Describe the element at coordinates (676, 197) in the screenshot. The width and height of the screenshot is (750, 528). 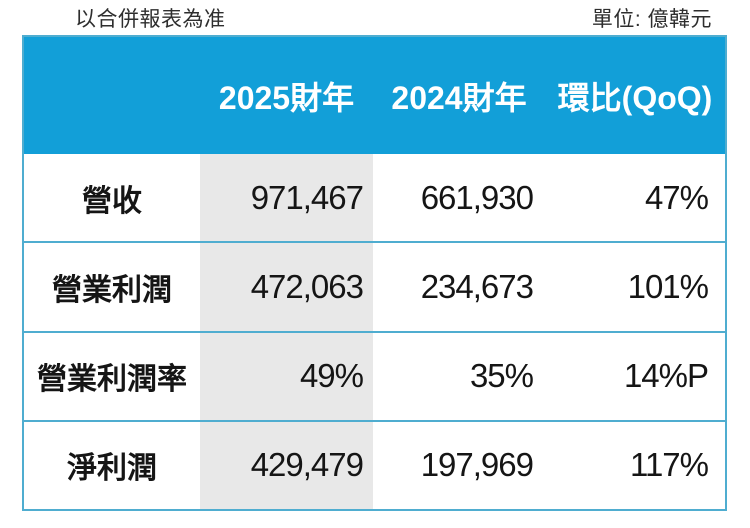
I see `qoq-value-cell: 47%` at that location.